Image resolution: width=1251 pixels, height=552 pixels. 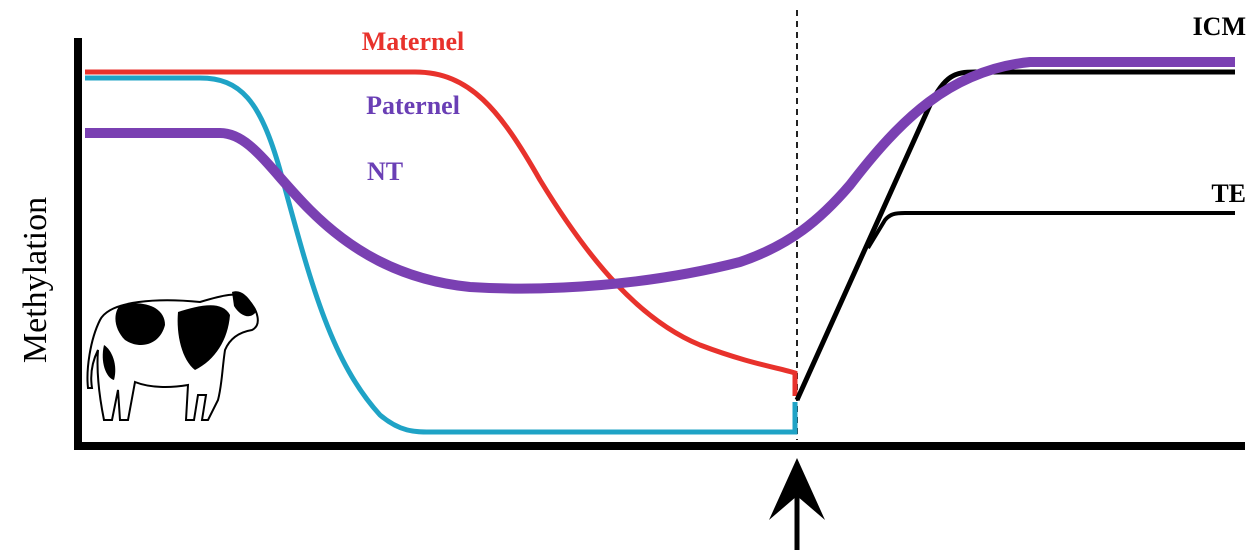 What do you see at coordinates (413, 41) in the screenshot?
I see `maternal-label: Maternel` at bounding box center [413, 41].